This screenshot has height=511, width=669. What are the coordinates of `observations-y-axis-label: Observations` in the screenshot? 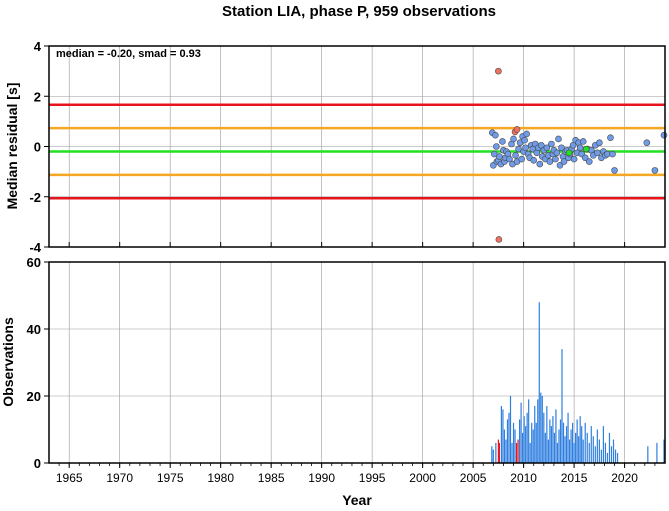 It's located at (8, 362).